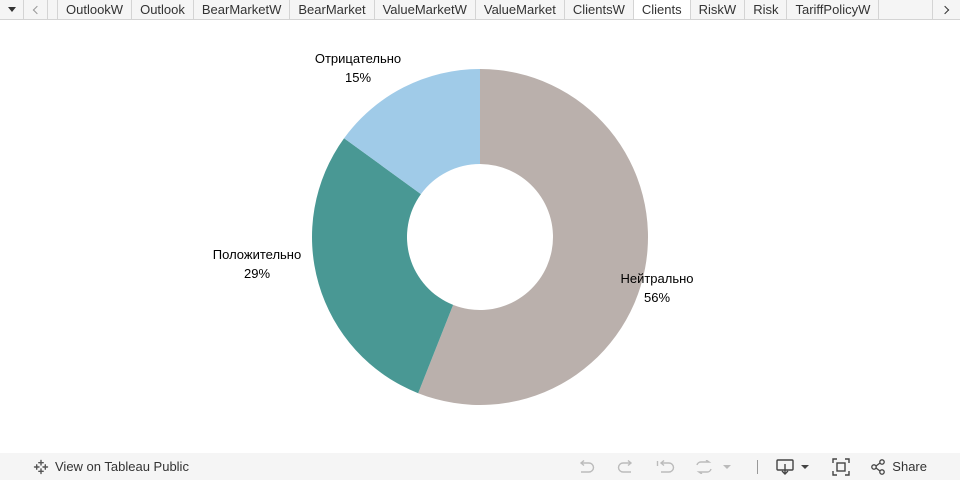  What do you see at coordinates (257, 264) in the screenshot?
I see `slice-label-positive: Положительно 29%` at bounding box center [257, 264].